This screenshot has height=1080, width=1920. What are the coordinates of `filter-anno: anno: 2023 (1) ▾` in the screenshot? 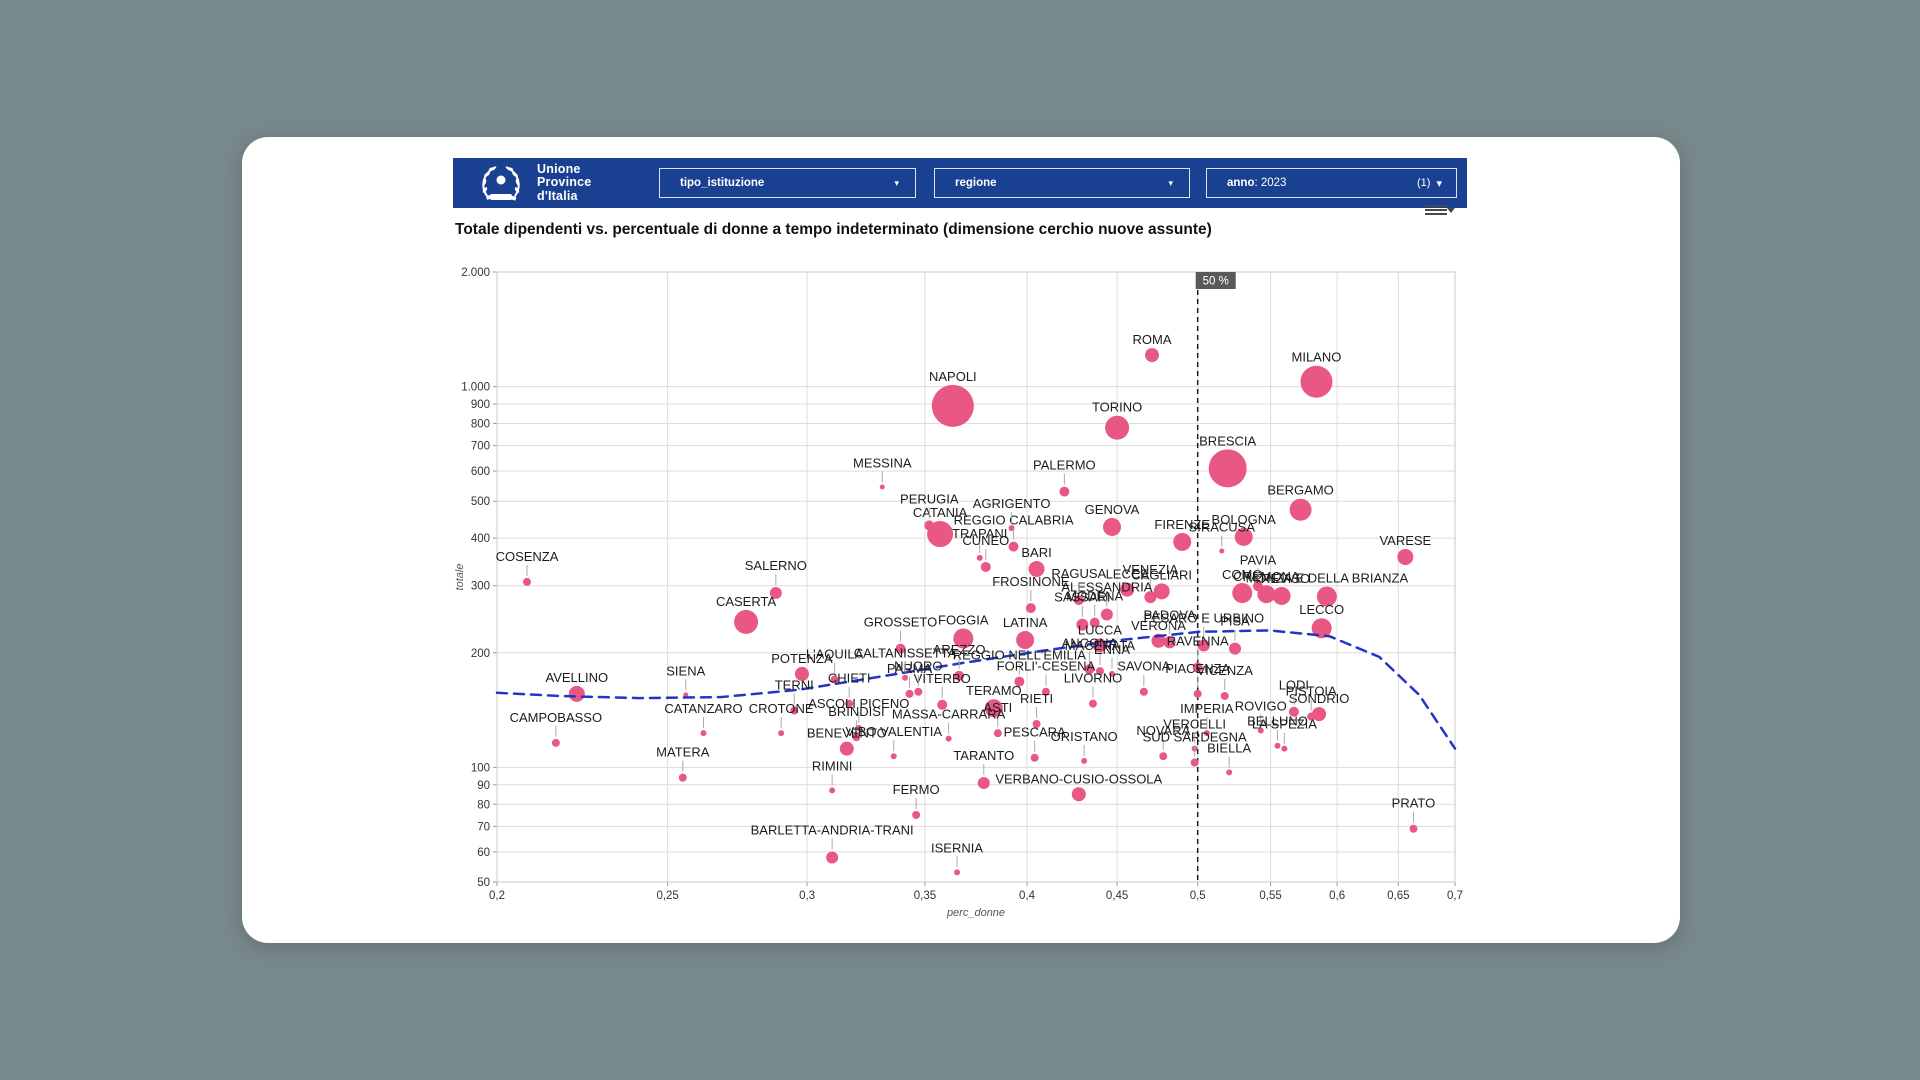 It's located at (1331, 183).